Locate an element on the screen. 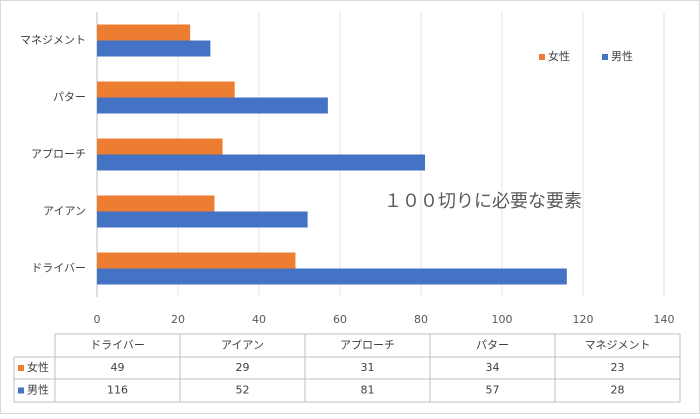  legend-label: 男性 is located at coordinates (622, 56).